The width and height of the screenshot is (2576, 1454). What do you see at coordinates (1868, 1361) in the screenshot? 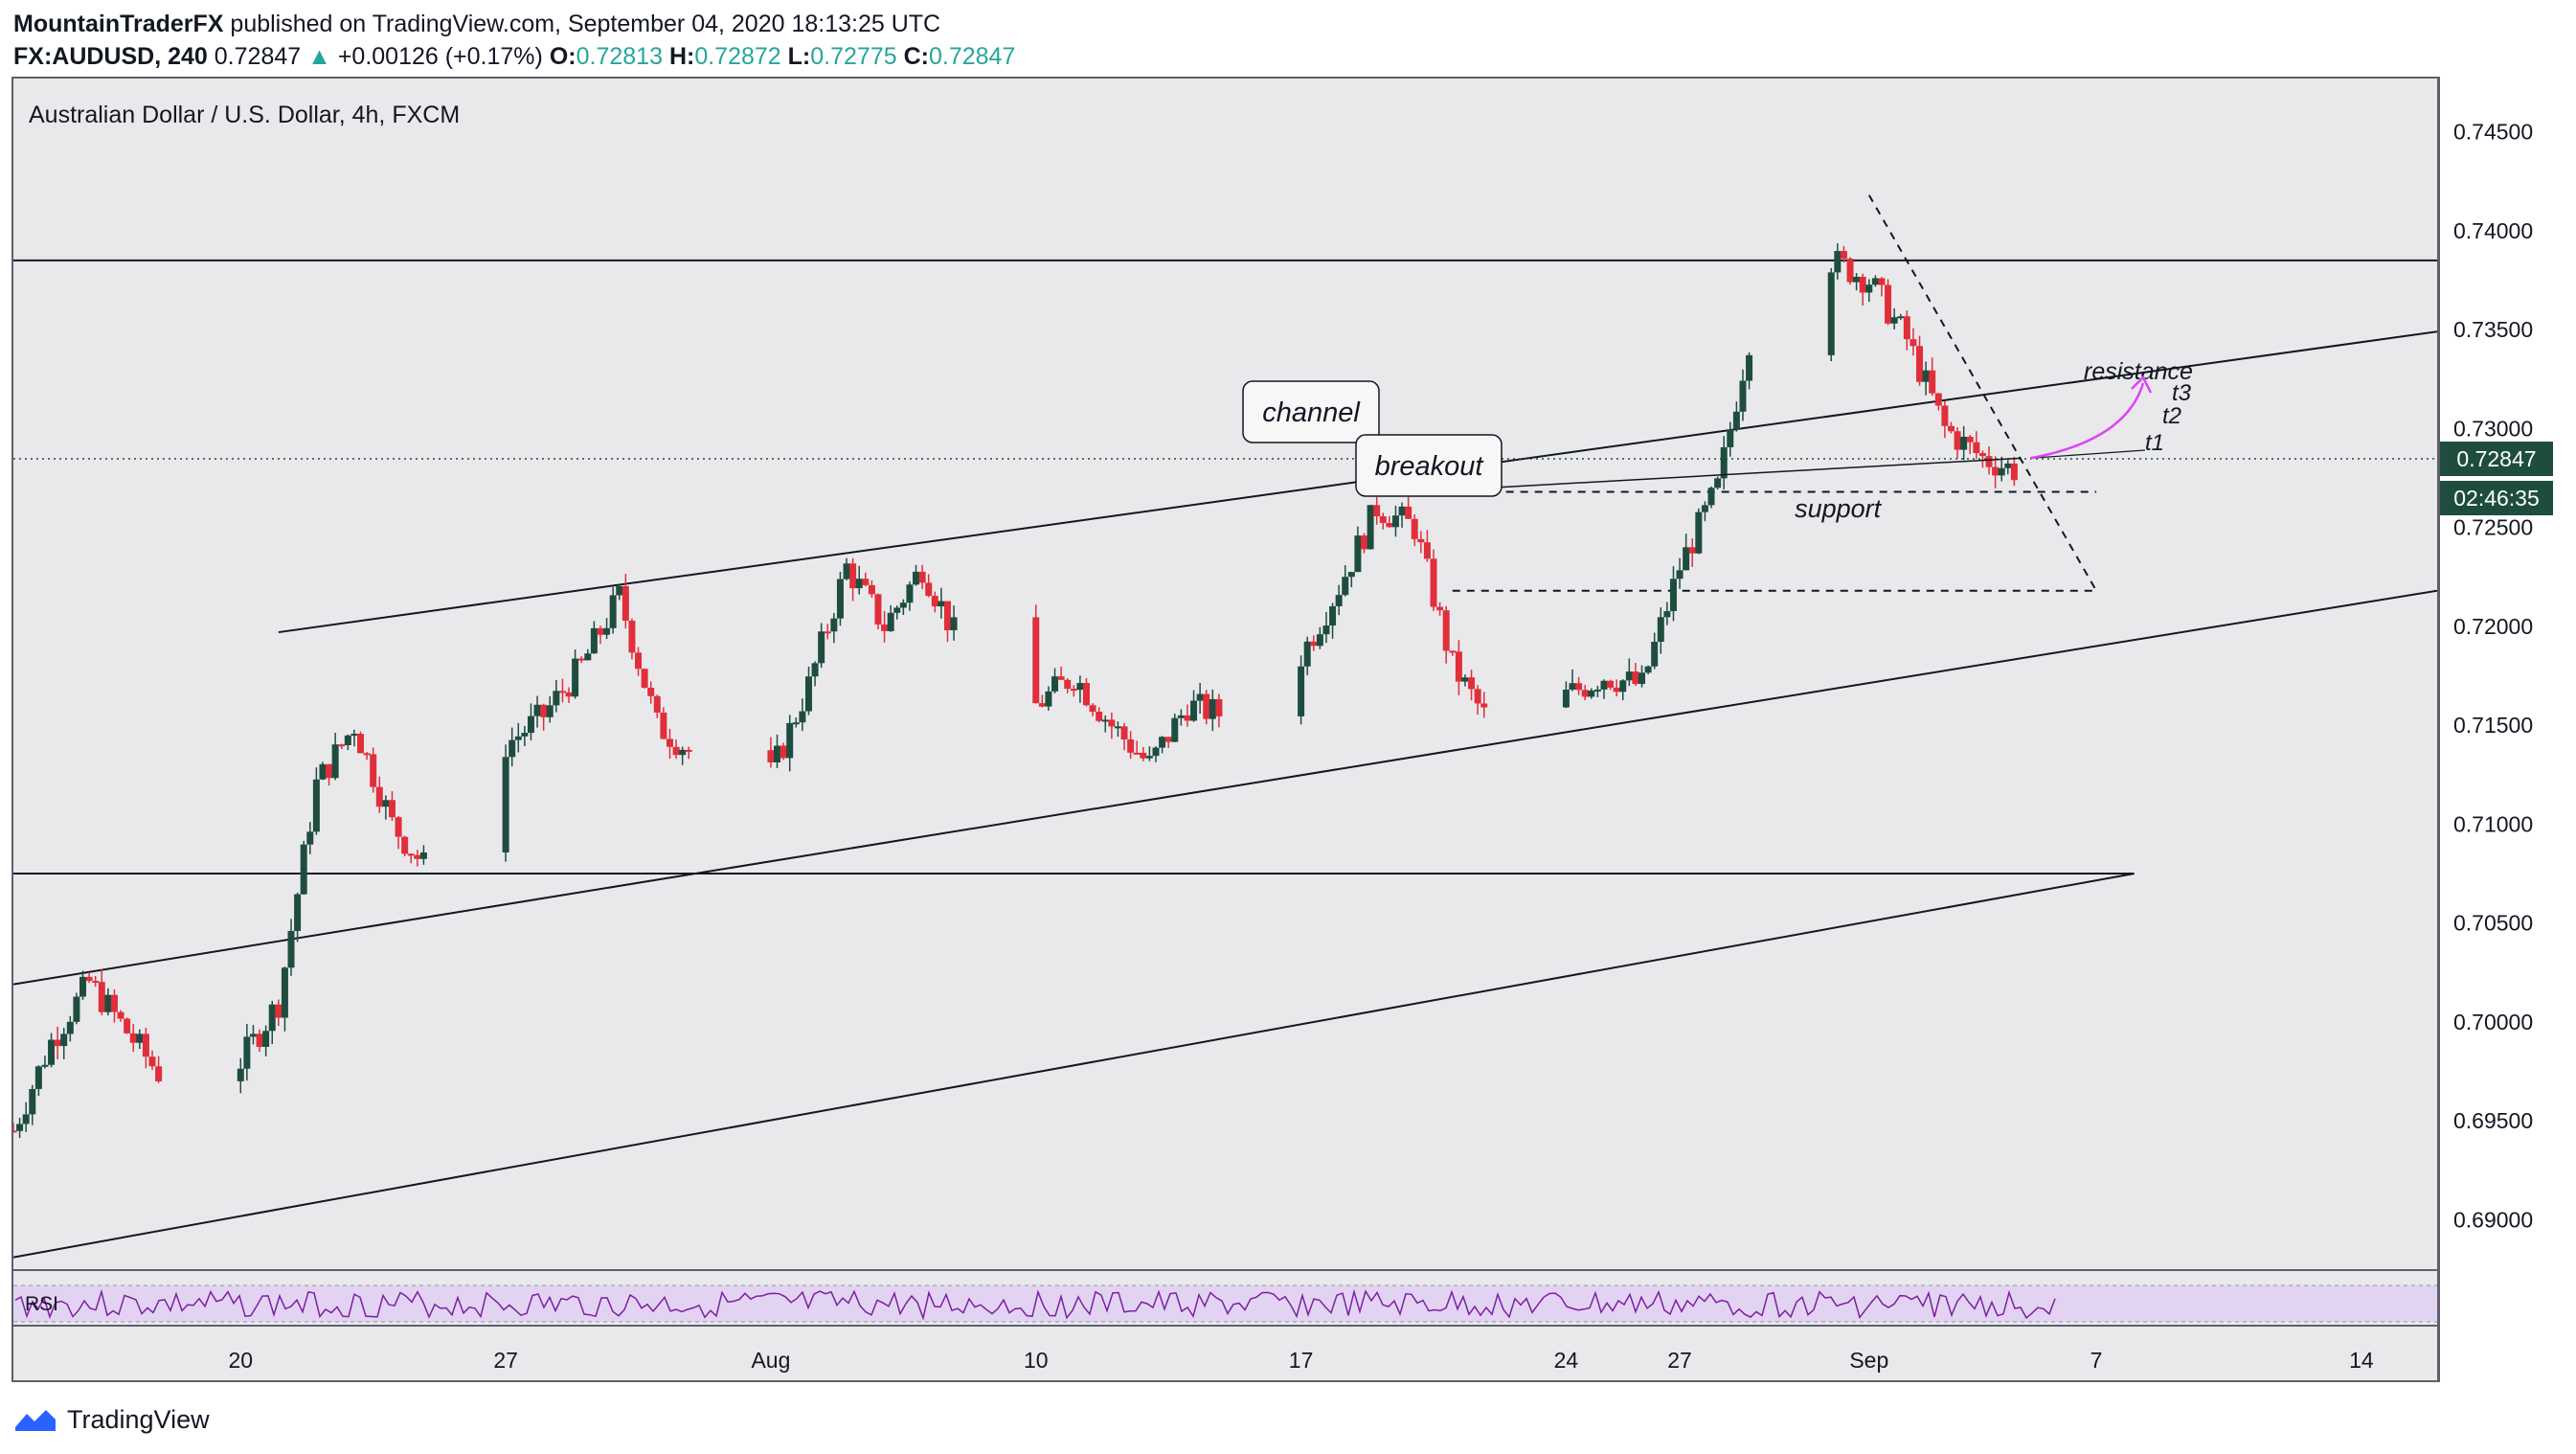
I see `x-tick-label: Sep` at bounding box center [1868, 1361].